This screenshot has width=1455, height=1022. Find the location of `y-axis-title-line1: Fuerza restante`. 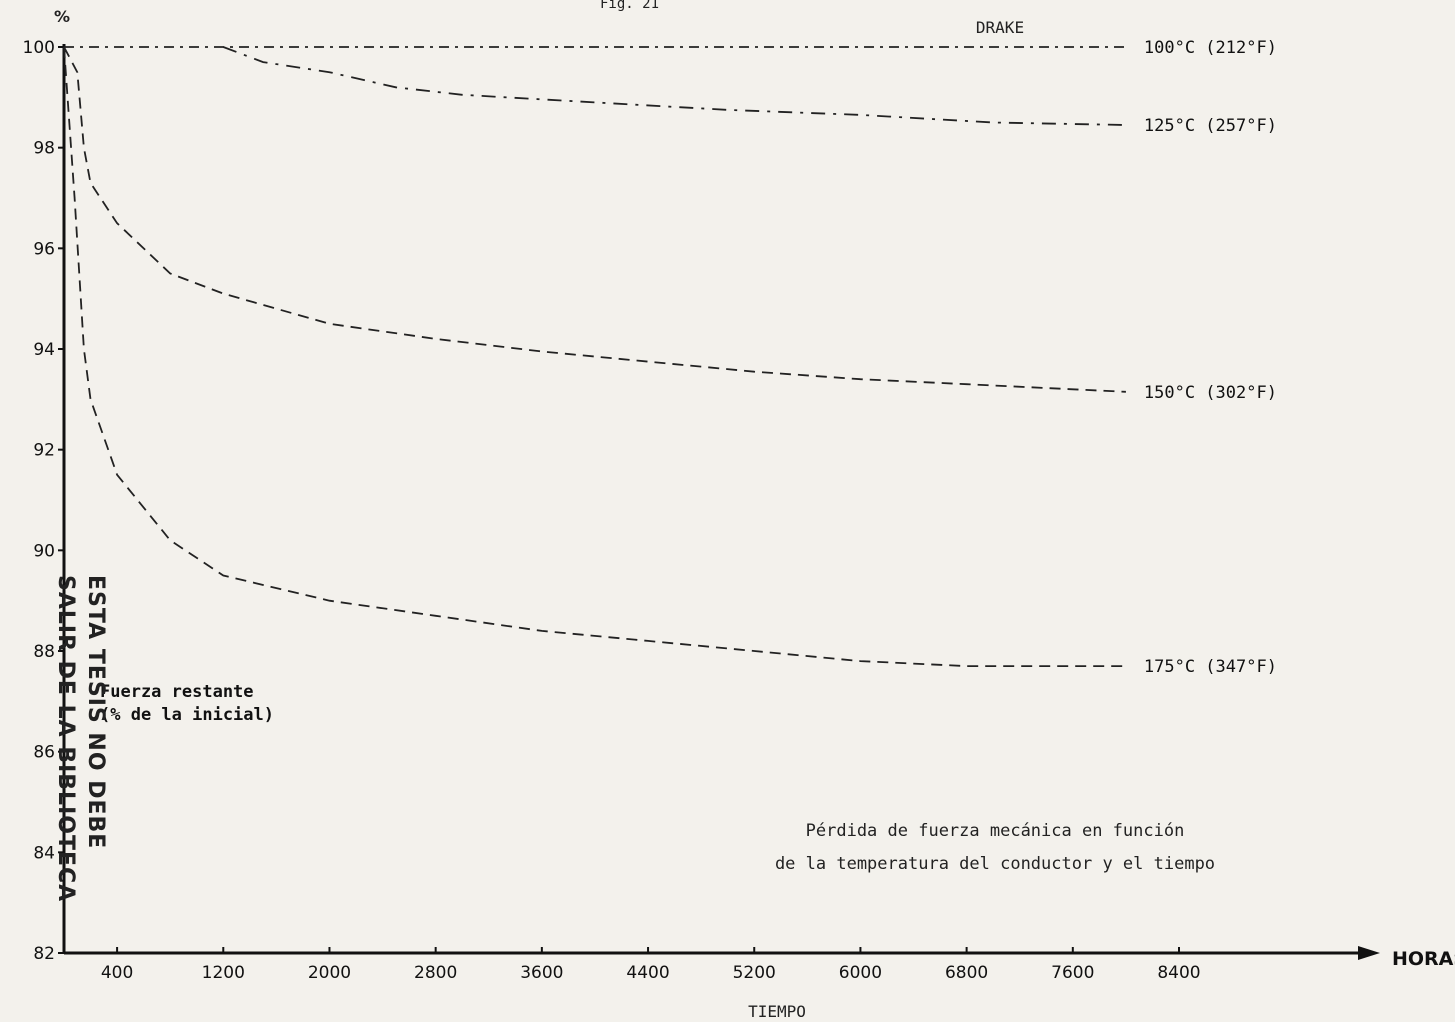

y-axis-title-line1: Fuerza restante is located at coordinates (177, 692).